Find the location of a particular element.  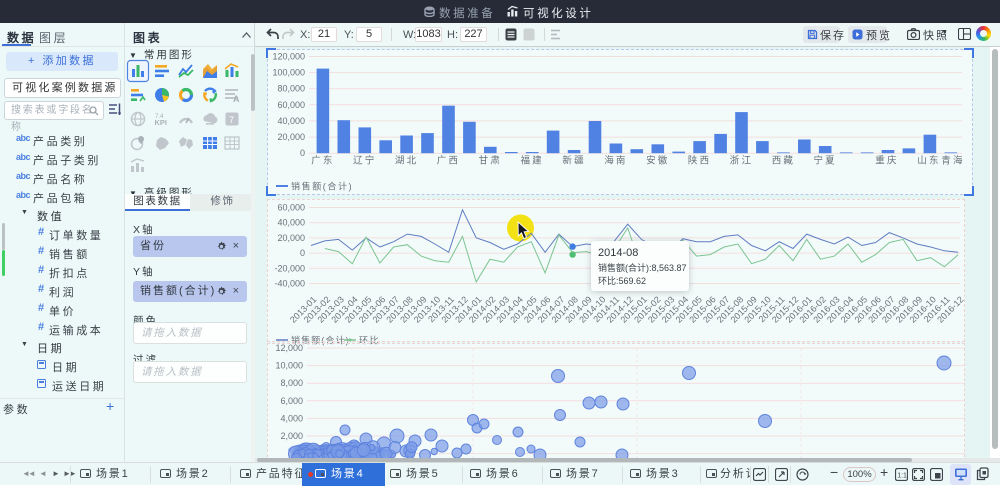

svg-text: 新疆 is located at coordinates (573, 161).